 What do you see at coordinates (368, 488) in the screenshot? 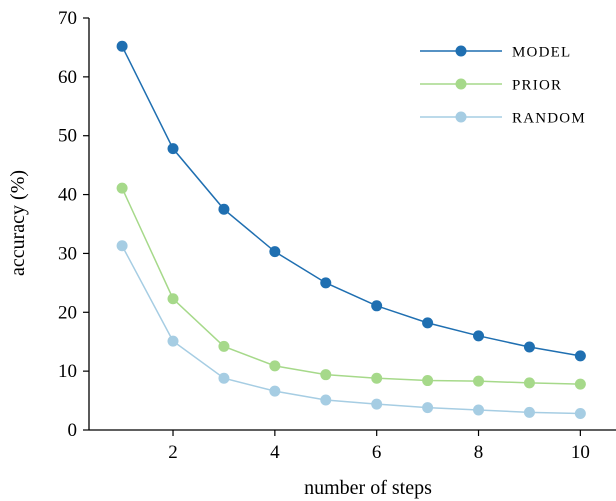
I see `x-axis-label: number of steps` at bounding box center [368, 488].